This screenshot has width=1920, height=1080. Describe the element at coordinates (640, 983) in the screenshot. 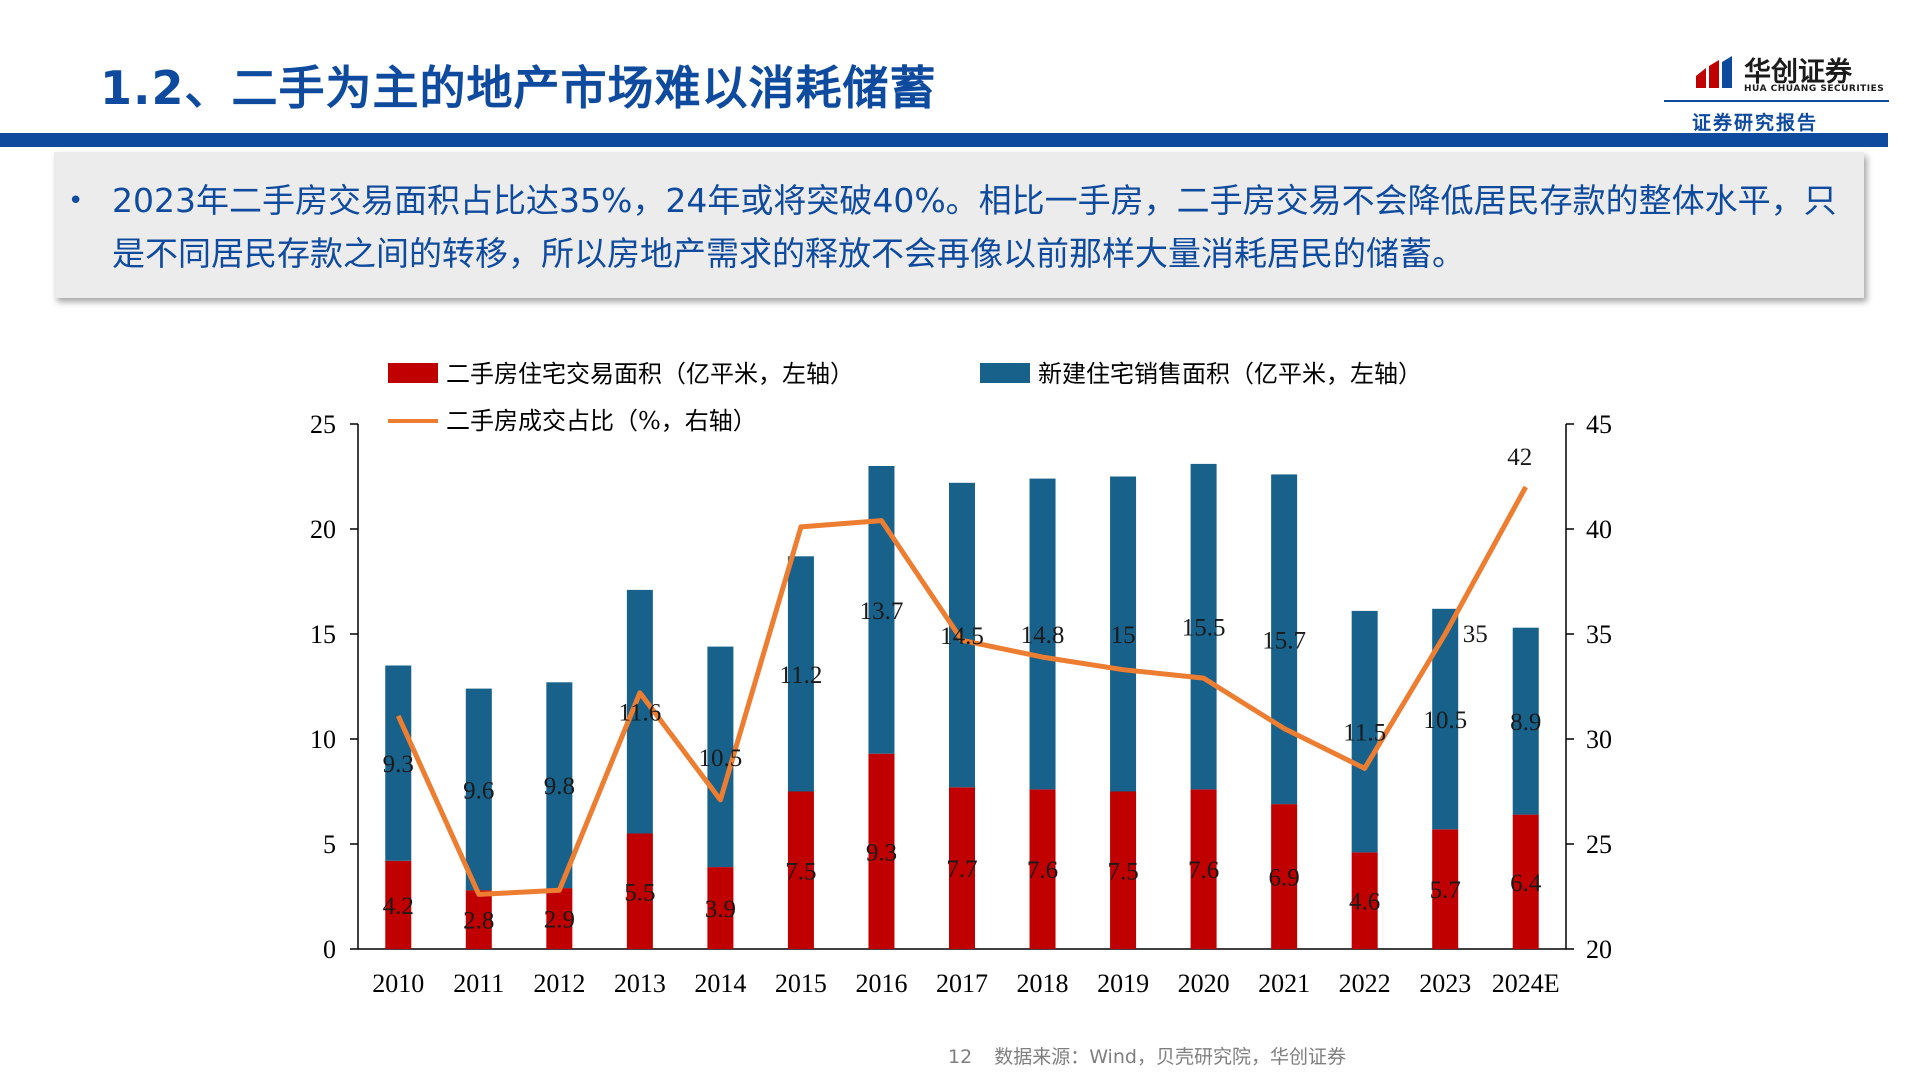

I see `x-tick-label: 2013` at that location.